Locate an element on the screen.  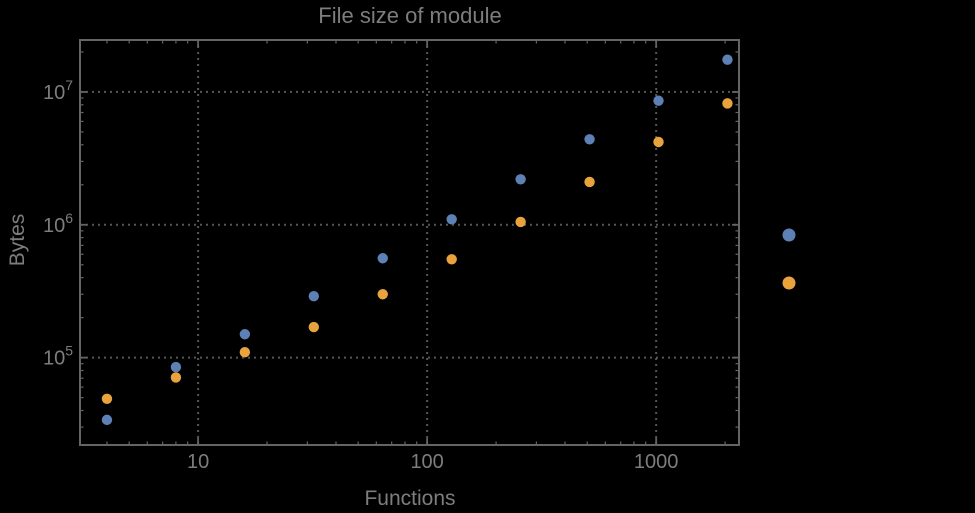
x-axis-label: Functions is located at coordinates (410, 498).